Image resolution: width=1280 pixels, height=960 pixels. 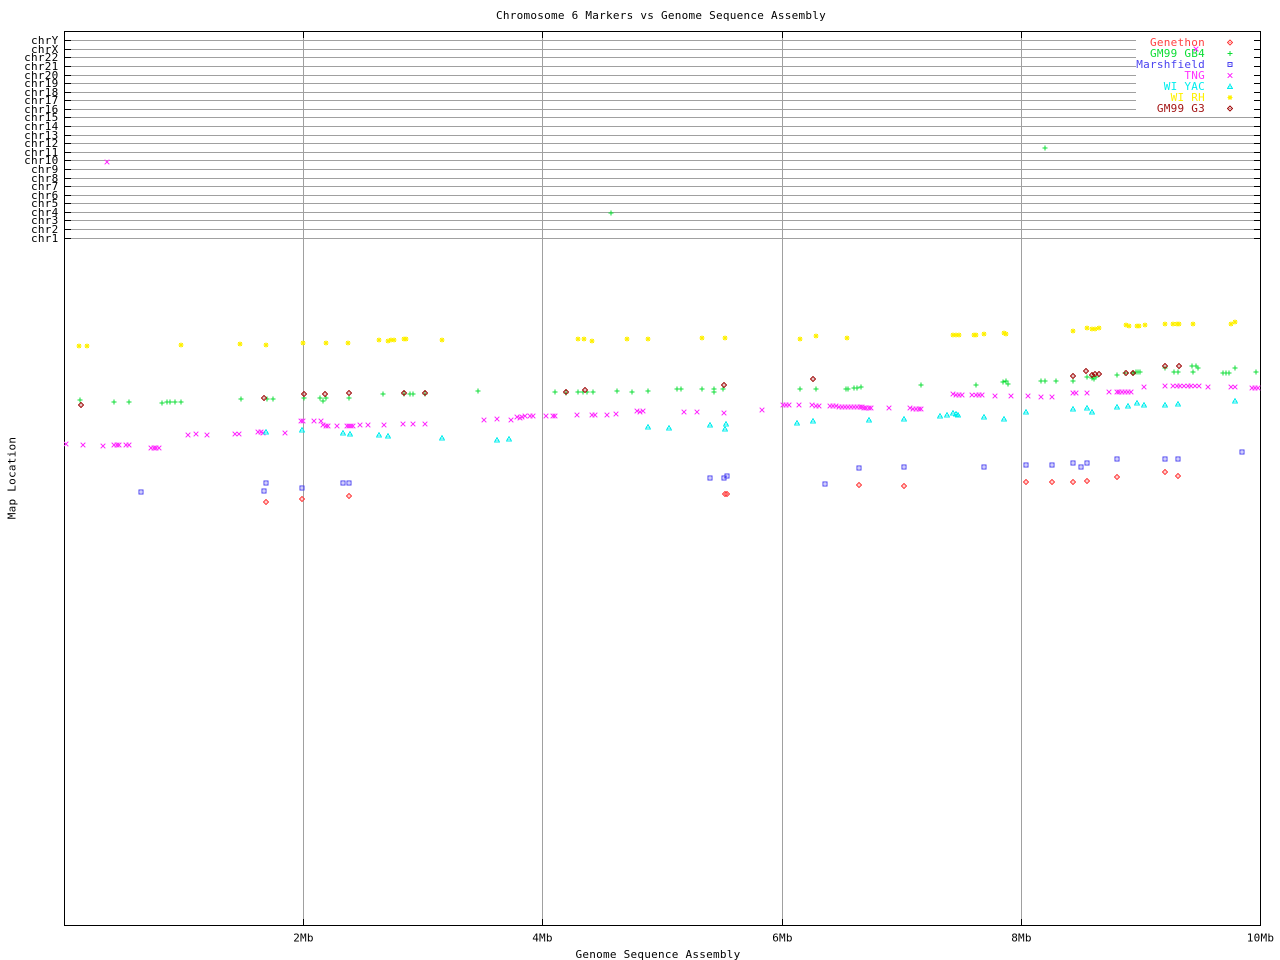 What do you see at coordinates (41, 117) in the screenshot?
I see `y-tick-label: chr15` at bounding box center [41, 117].